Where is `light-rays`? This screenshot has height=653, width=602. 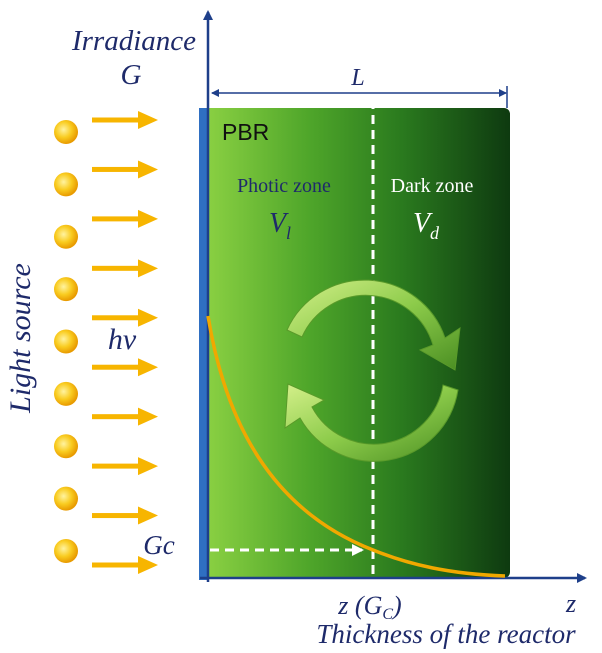 light-rays is located at coordinates (125, 342).